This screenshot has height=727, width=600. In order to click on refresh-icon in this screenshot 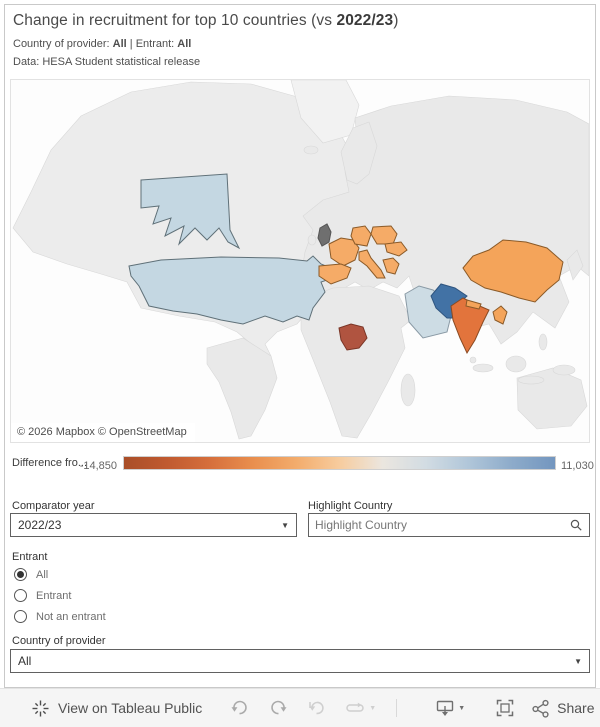, I will do `click(355, 707)`.